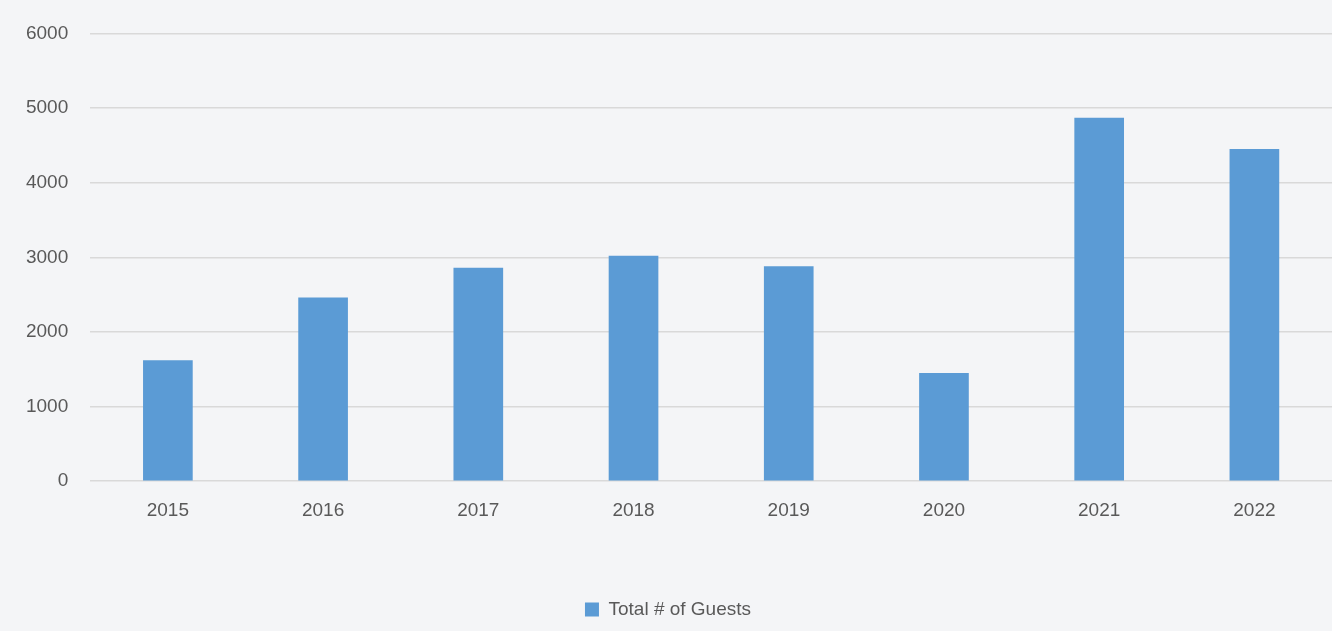 This screenshot has height=631, width=1332. I want to click on x-tick-label: 2015, so click(168, 509).